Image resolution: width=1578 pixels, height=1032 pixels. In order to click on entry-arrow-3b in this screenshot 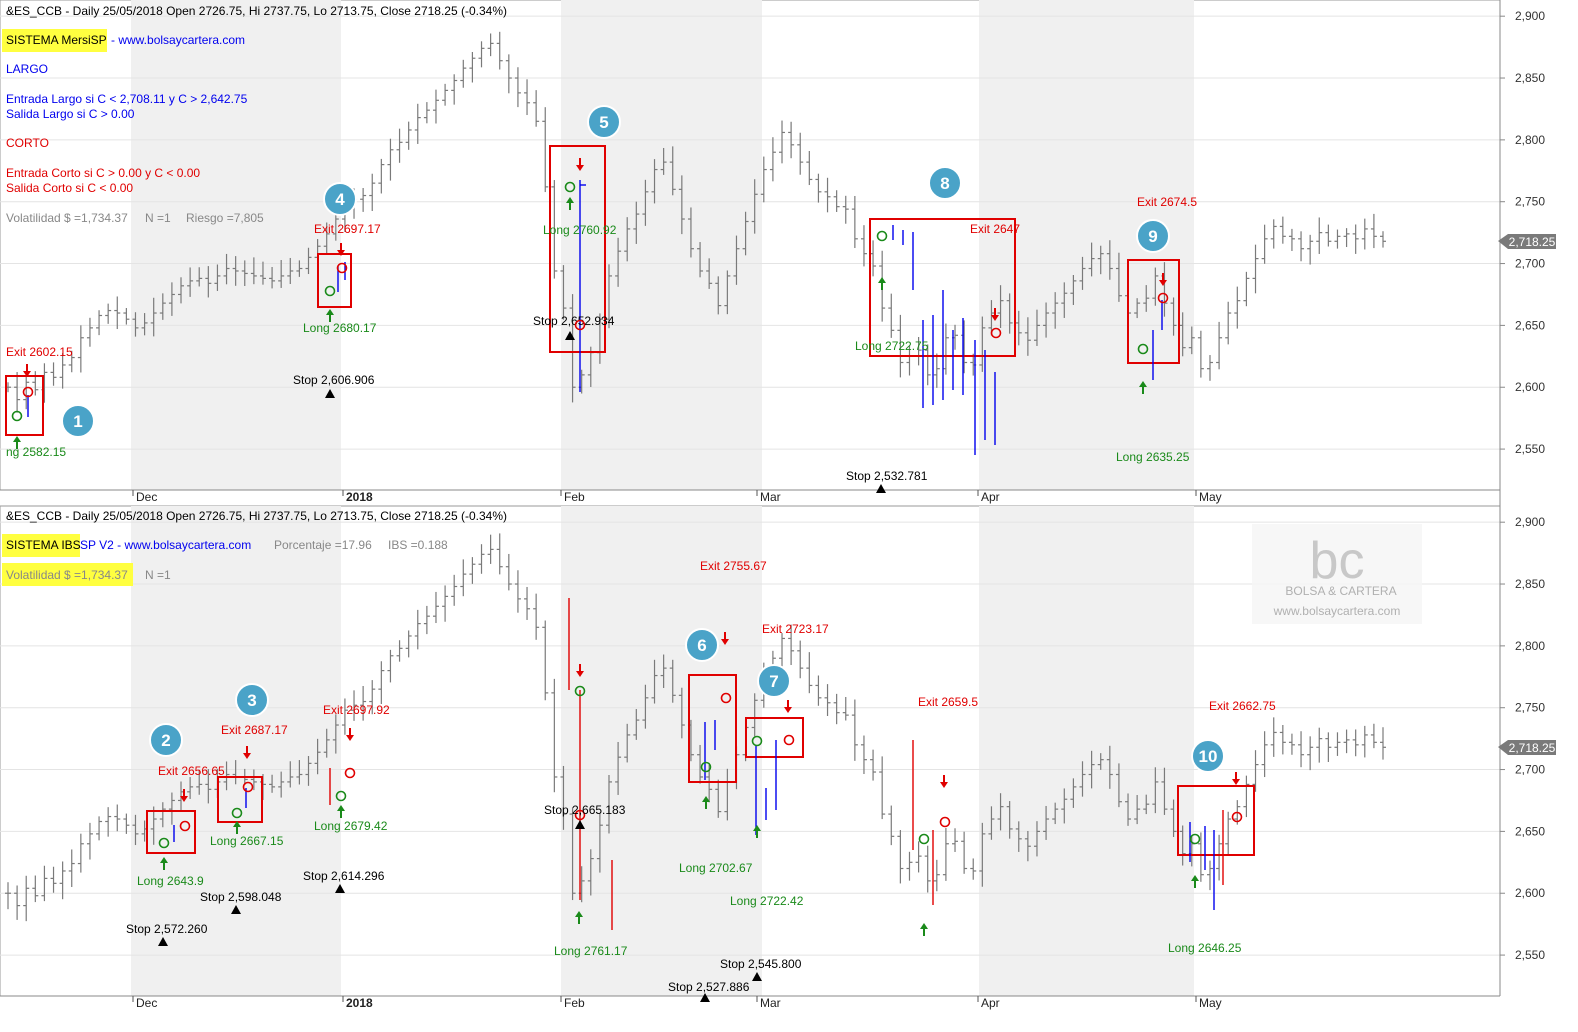, I will do `click(341, 811)`.